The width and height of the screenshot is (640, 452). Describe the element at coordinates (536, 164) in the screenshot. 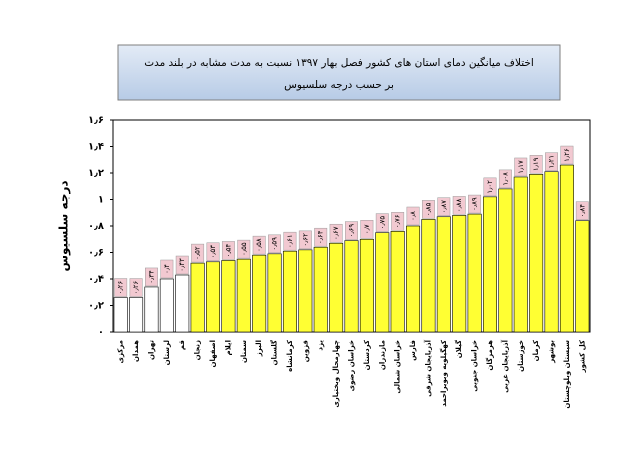

I see `value-label: ۱٫۱۹` at that location.